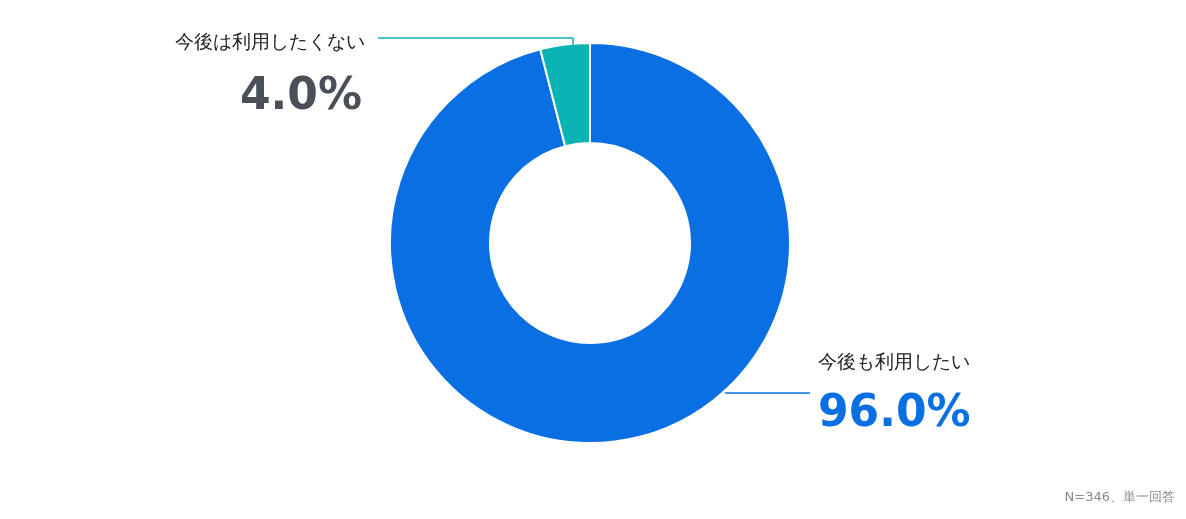  I want to click on data-label: 4.0%, so click(300, 93).